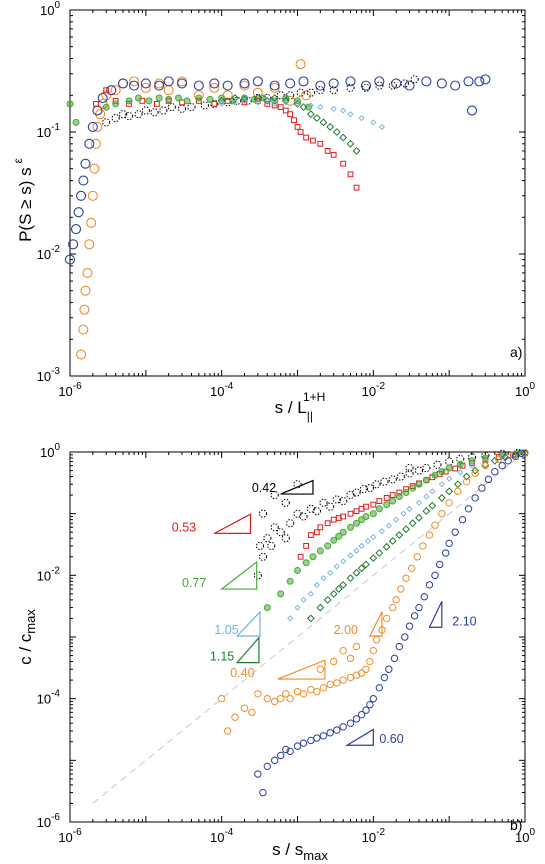  What do you see at coordinates (30, 621) in the screenshot?
I see `panel-b-ylabel-sub: max` at bounding box center [30, 621].